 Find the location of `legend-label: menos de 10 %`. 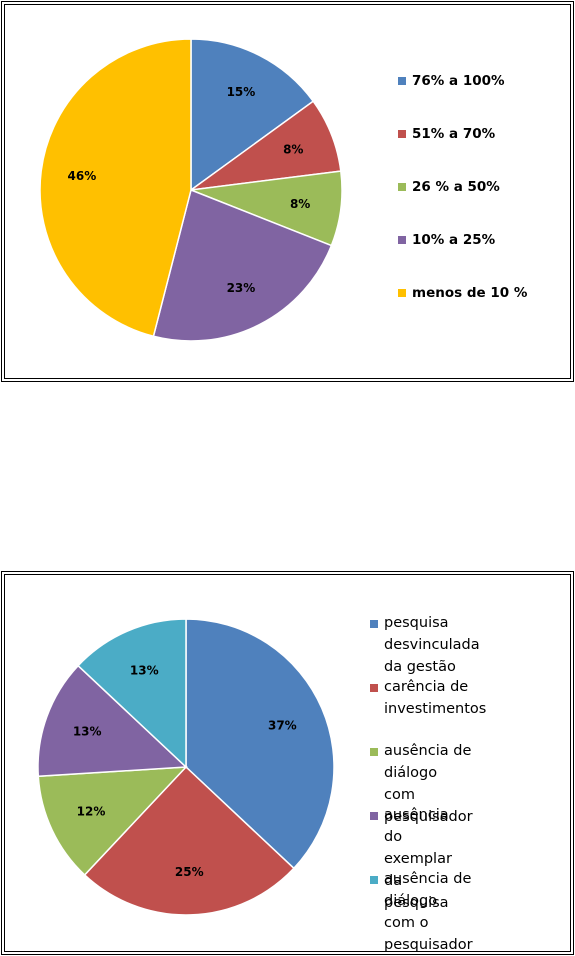

legend-label: menos de 10 % is located at coordinates (470, 293).